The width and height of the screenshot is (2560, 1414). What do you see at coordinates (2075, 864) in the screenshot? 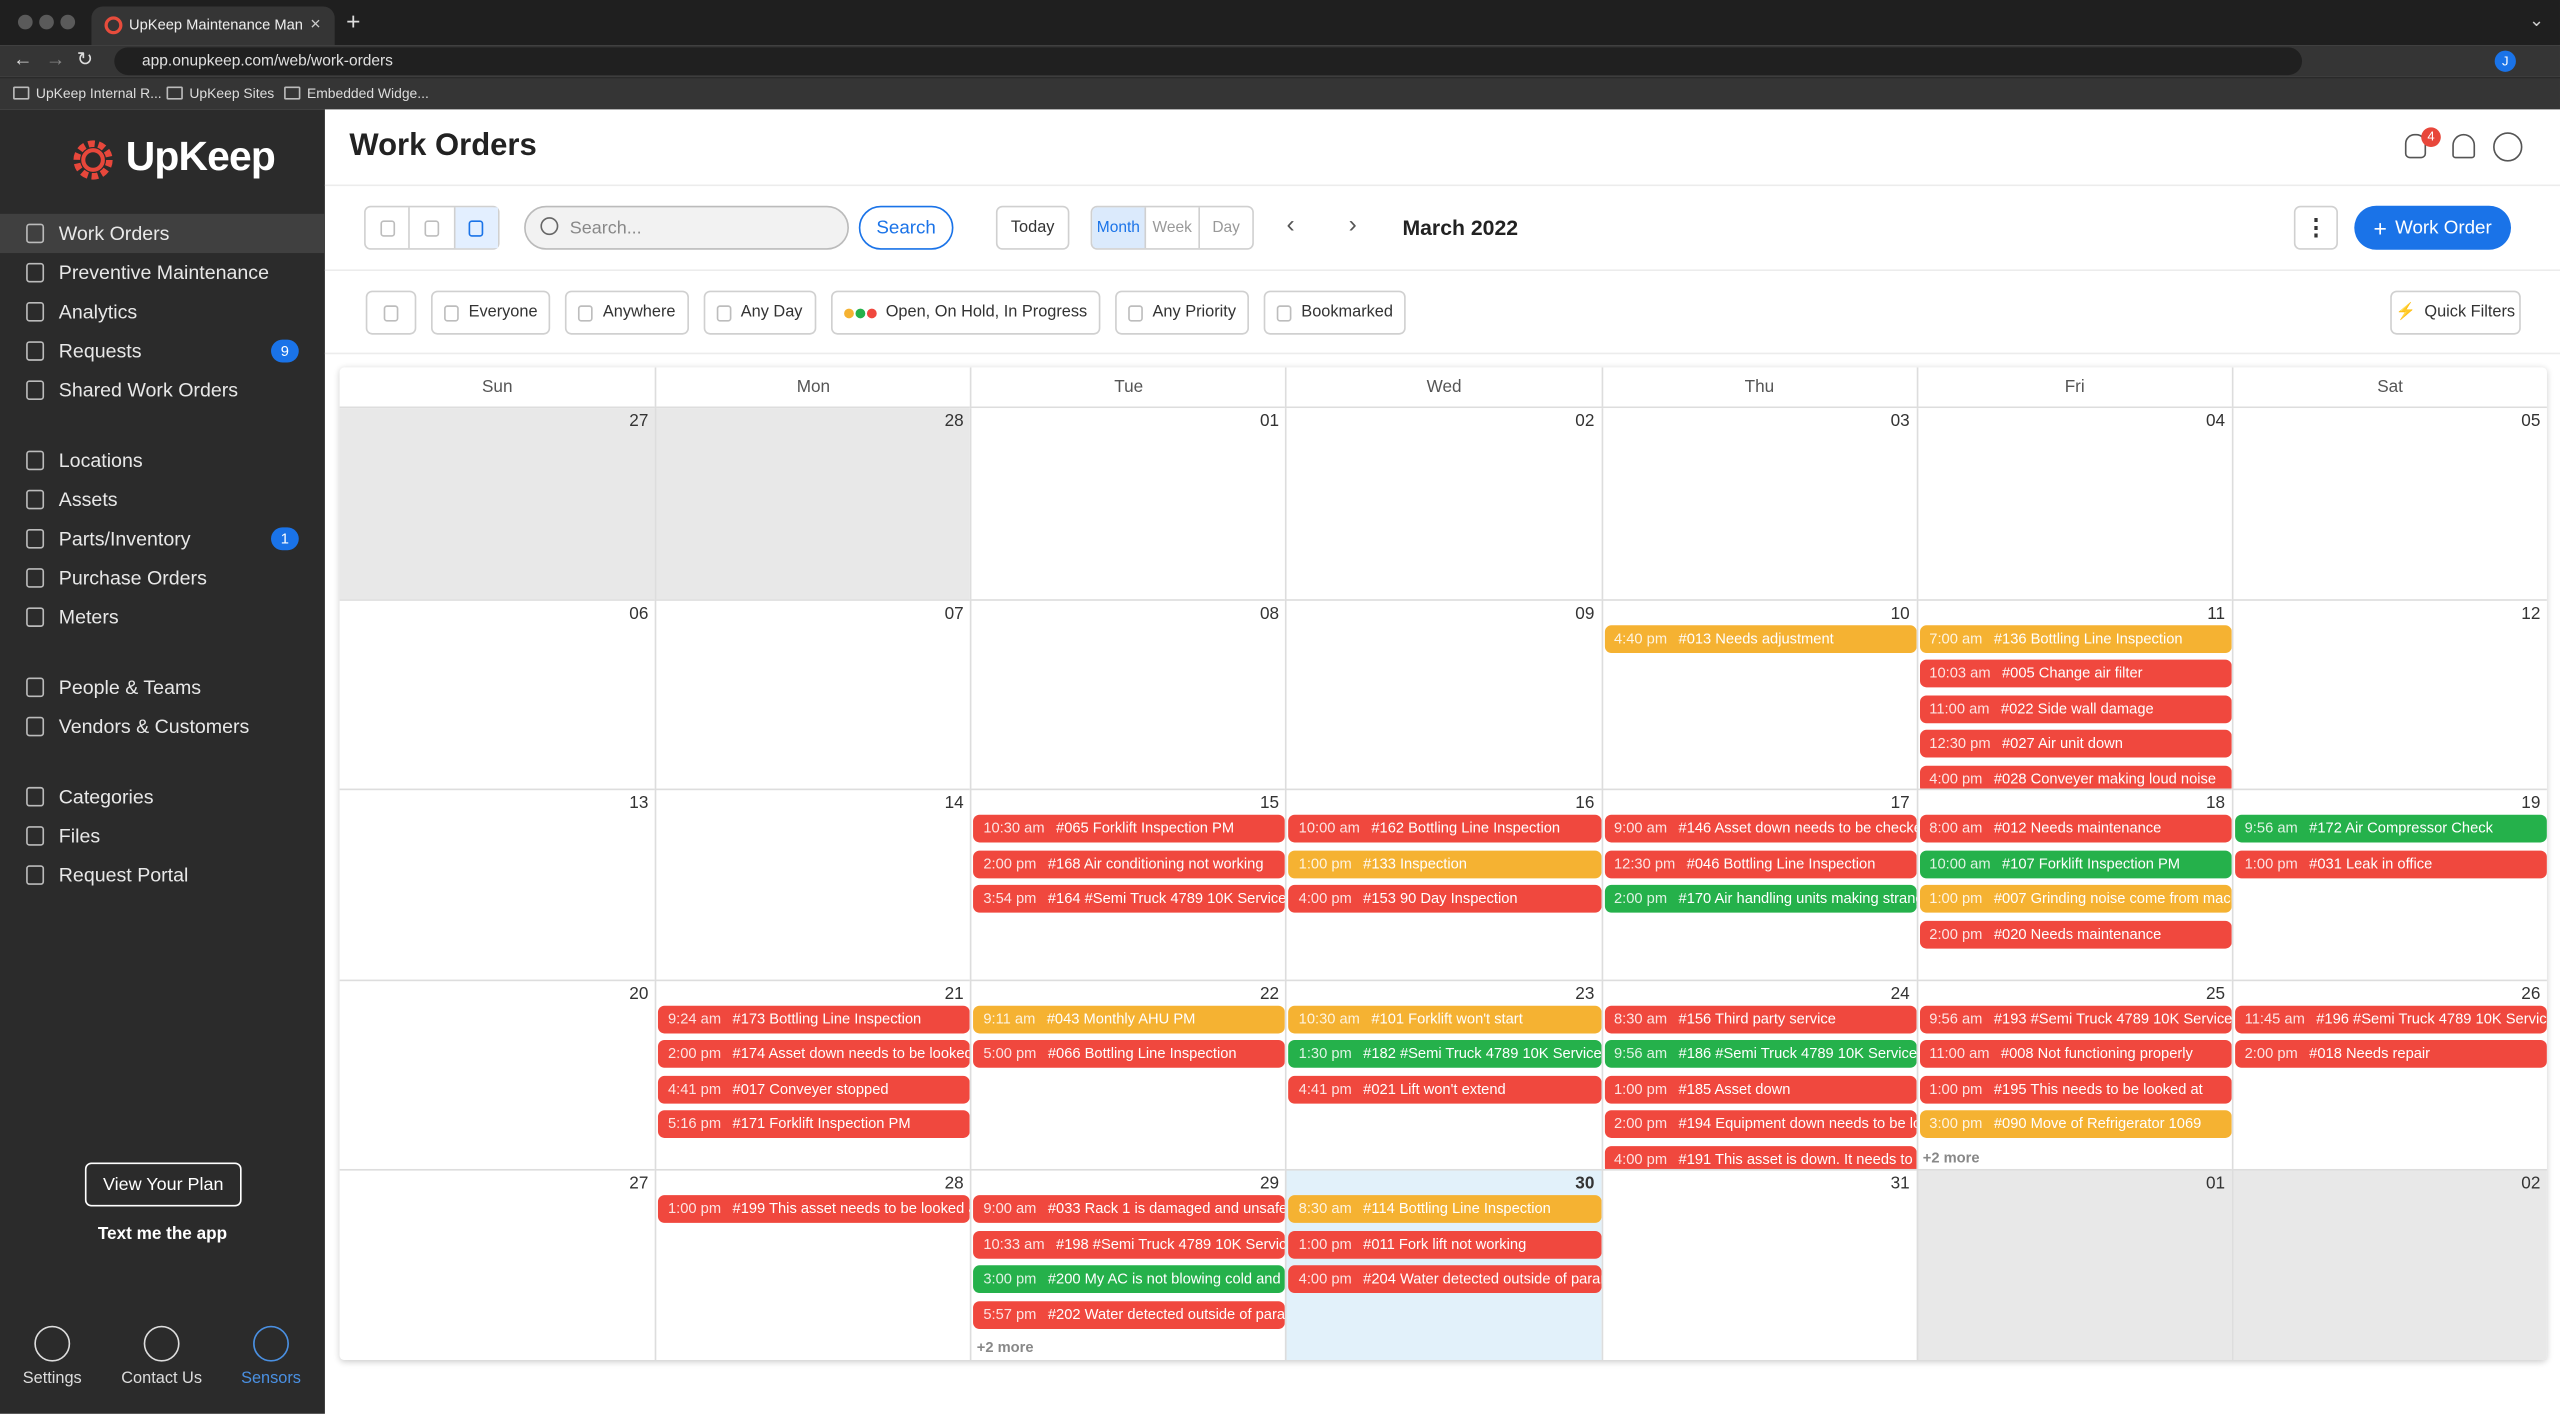
I see `work-order-event: 10:00 am #107 Forklift Inspection PM` at bounding box center [2075, 864].